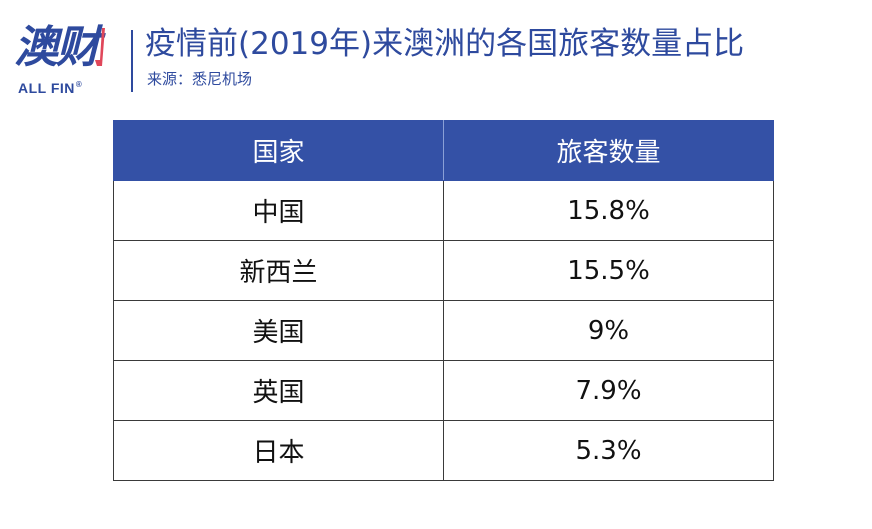 The height and width of the screenshot is (529, 872). Describe the element at coordinates (57, 47) in the screenshot. I see `logo-text: 澳财` at that location.